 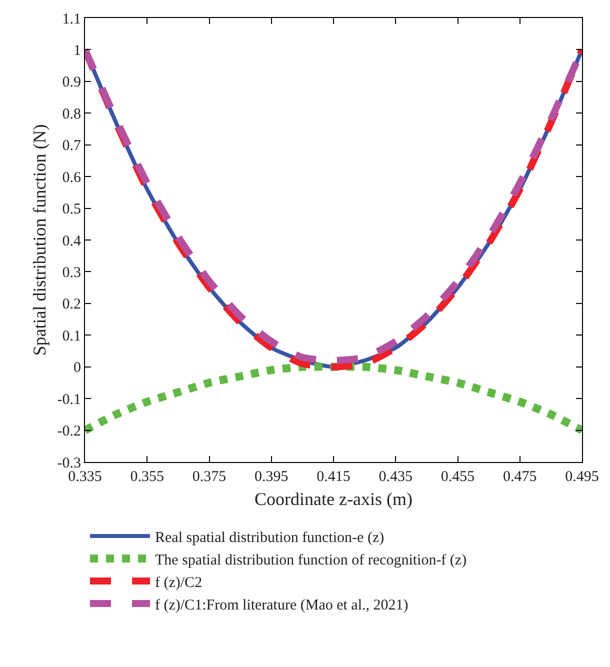 I want to click on x-tick-label: 0.475, so click(x=520, y=477).